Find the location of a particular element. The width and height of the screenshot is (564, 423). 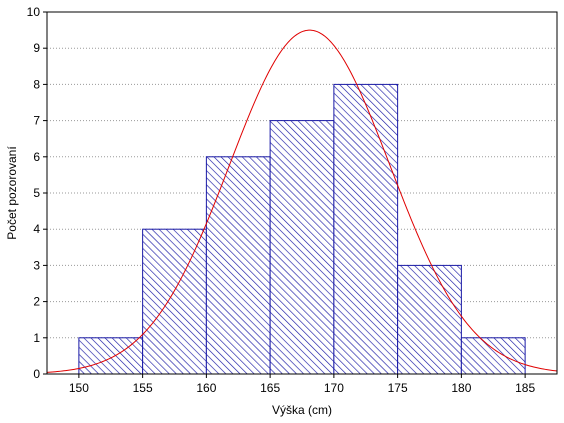

y-tick-label-7: 7 is located at coordinates (36, 121).